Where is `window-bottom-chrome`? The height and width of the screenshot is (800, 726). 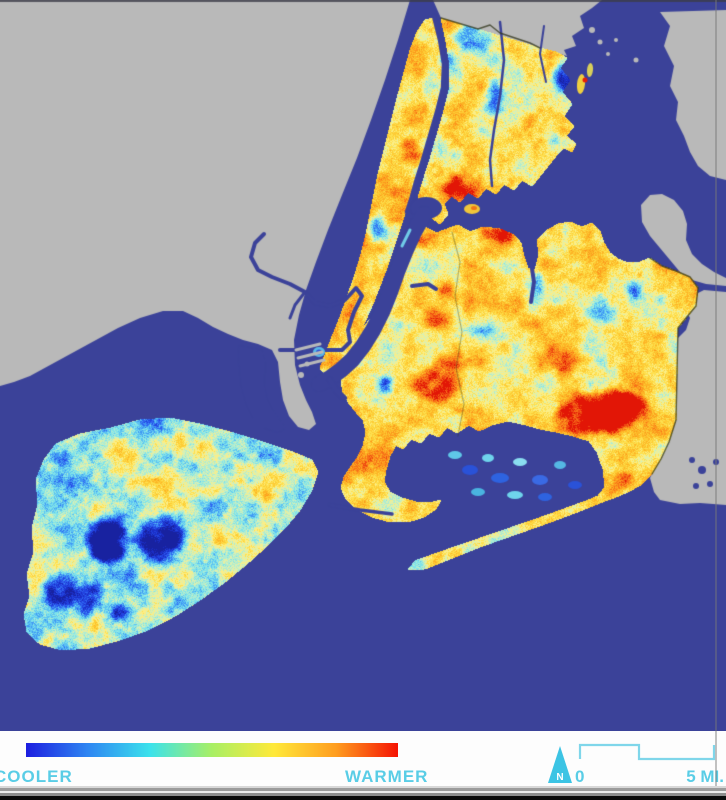
window-bottom-chrome is located at coordinates (363, 793).